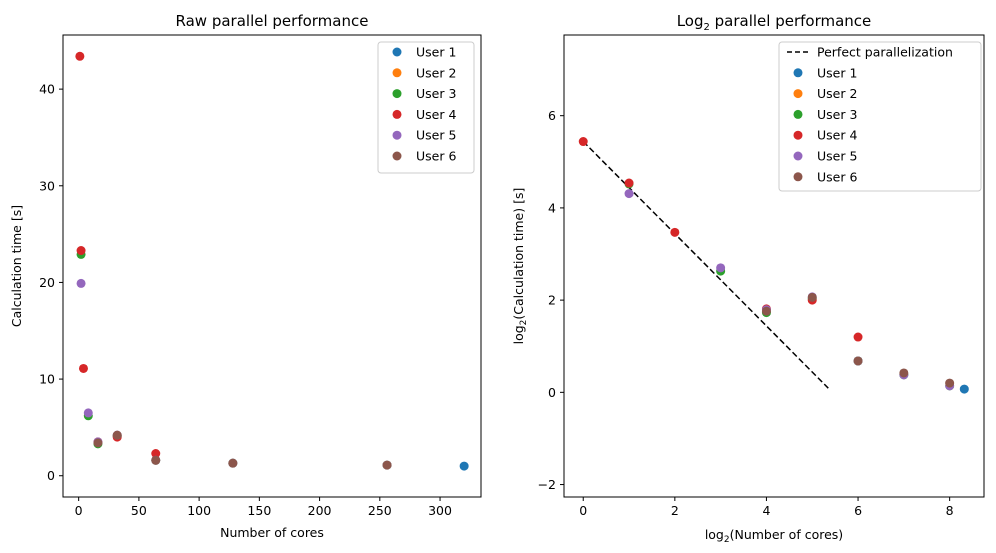 Image resolution: width=996 pixels, height=553 pixels. Describe the element at coordinates (837, 114) in the screenshot. I see `right-legend-label: User 3` at that location.